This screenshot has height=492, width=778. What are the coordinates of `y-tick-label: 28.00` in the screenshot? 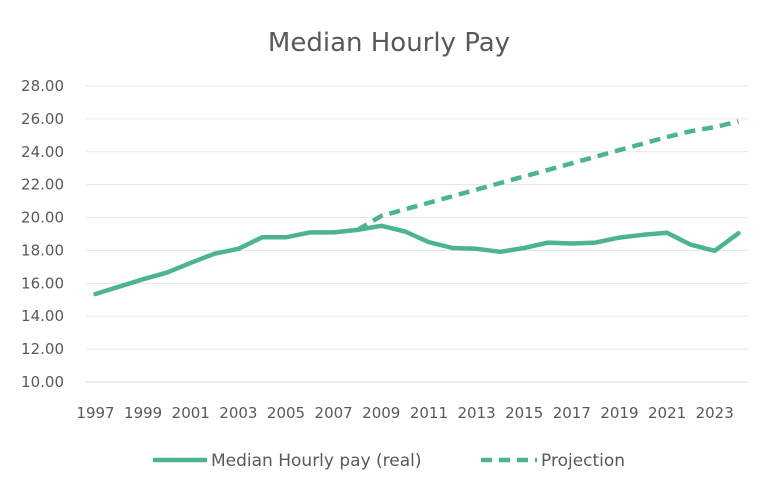 It's located at (42, 86).